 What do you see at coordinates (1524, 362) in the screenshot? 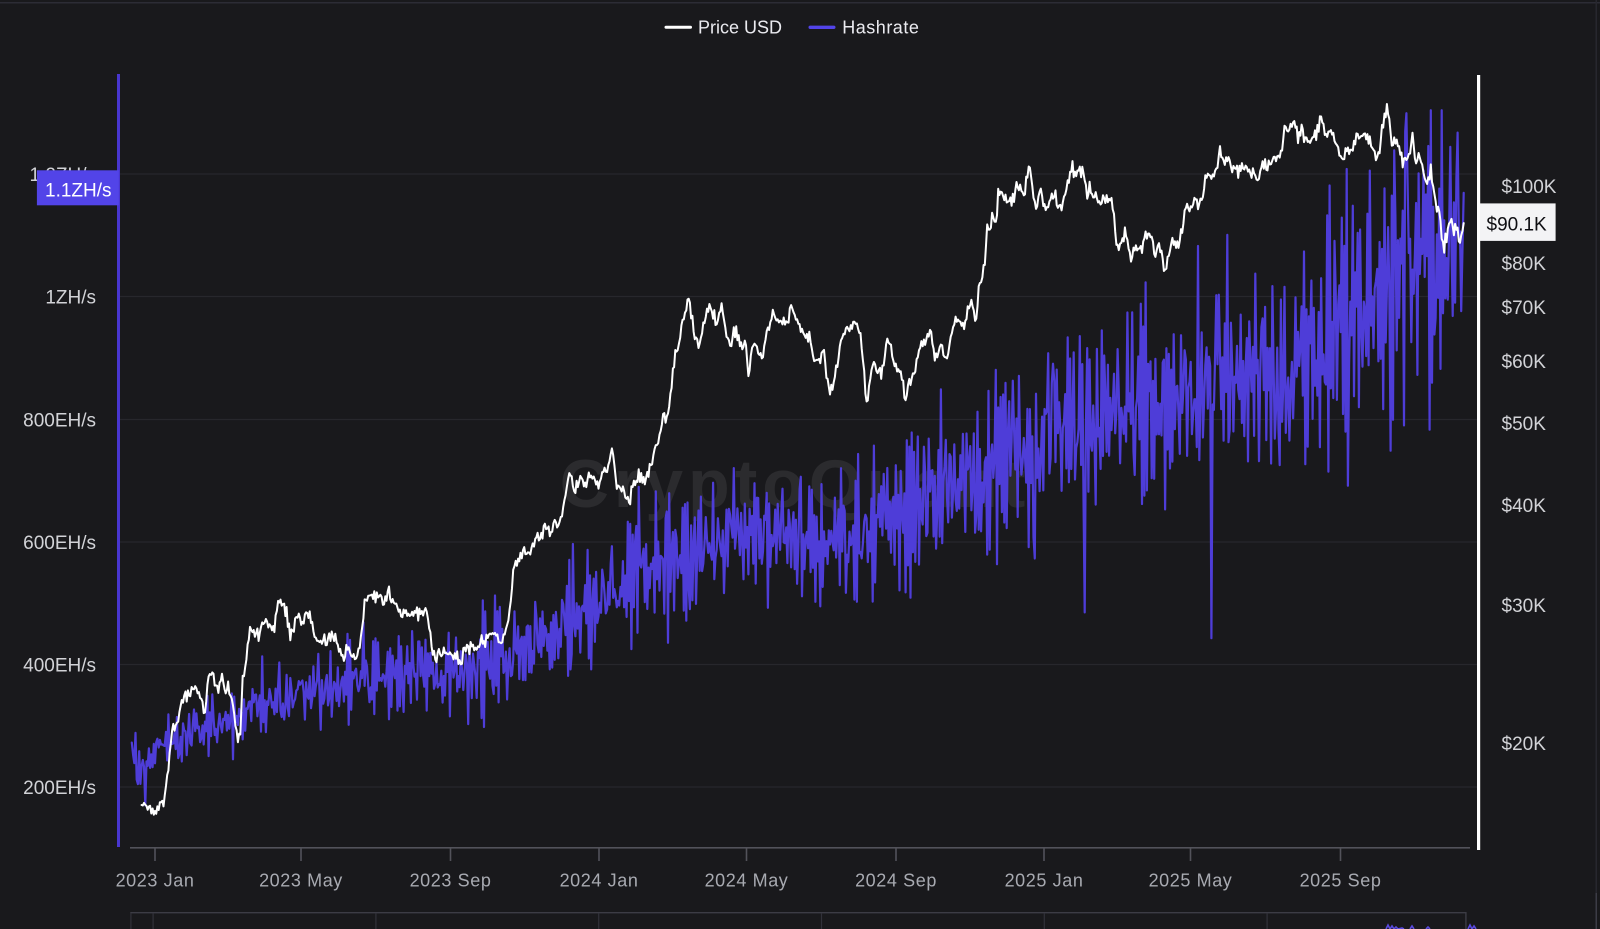
I see `svg-text: $60K` at bounding box center [1524, 362].